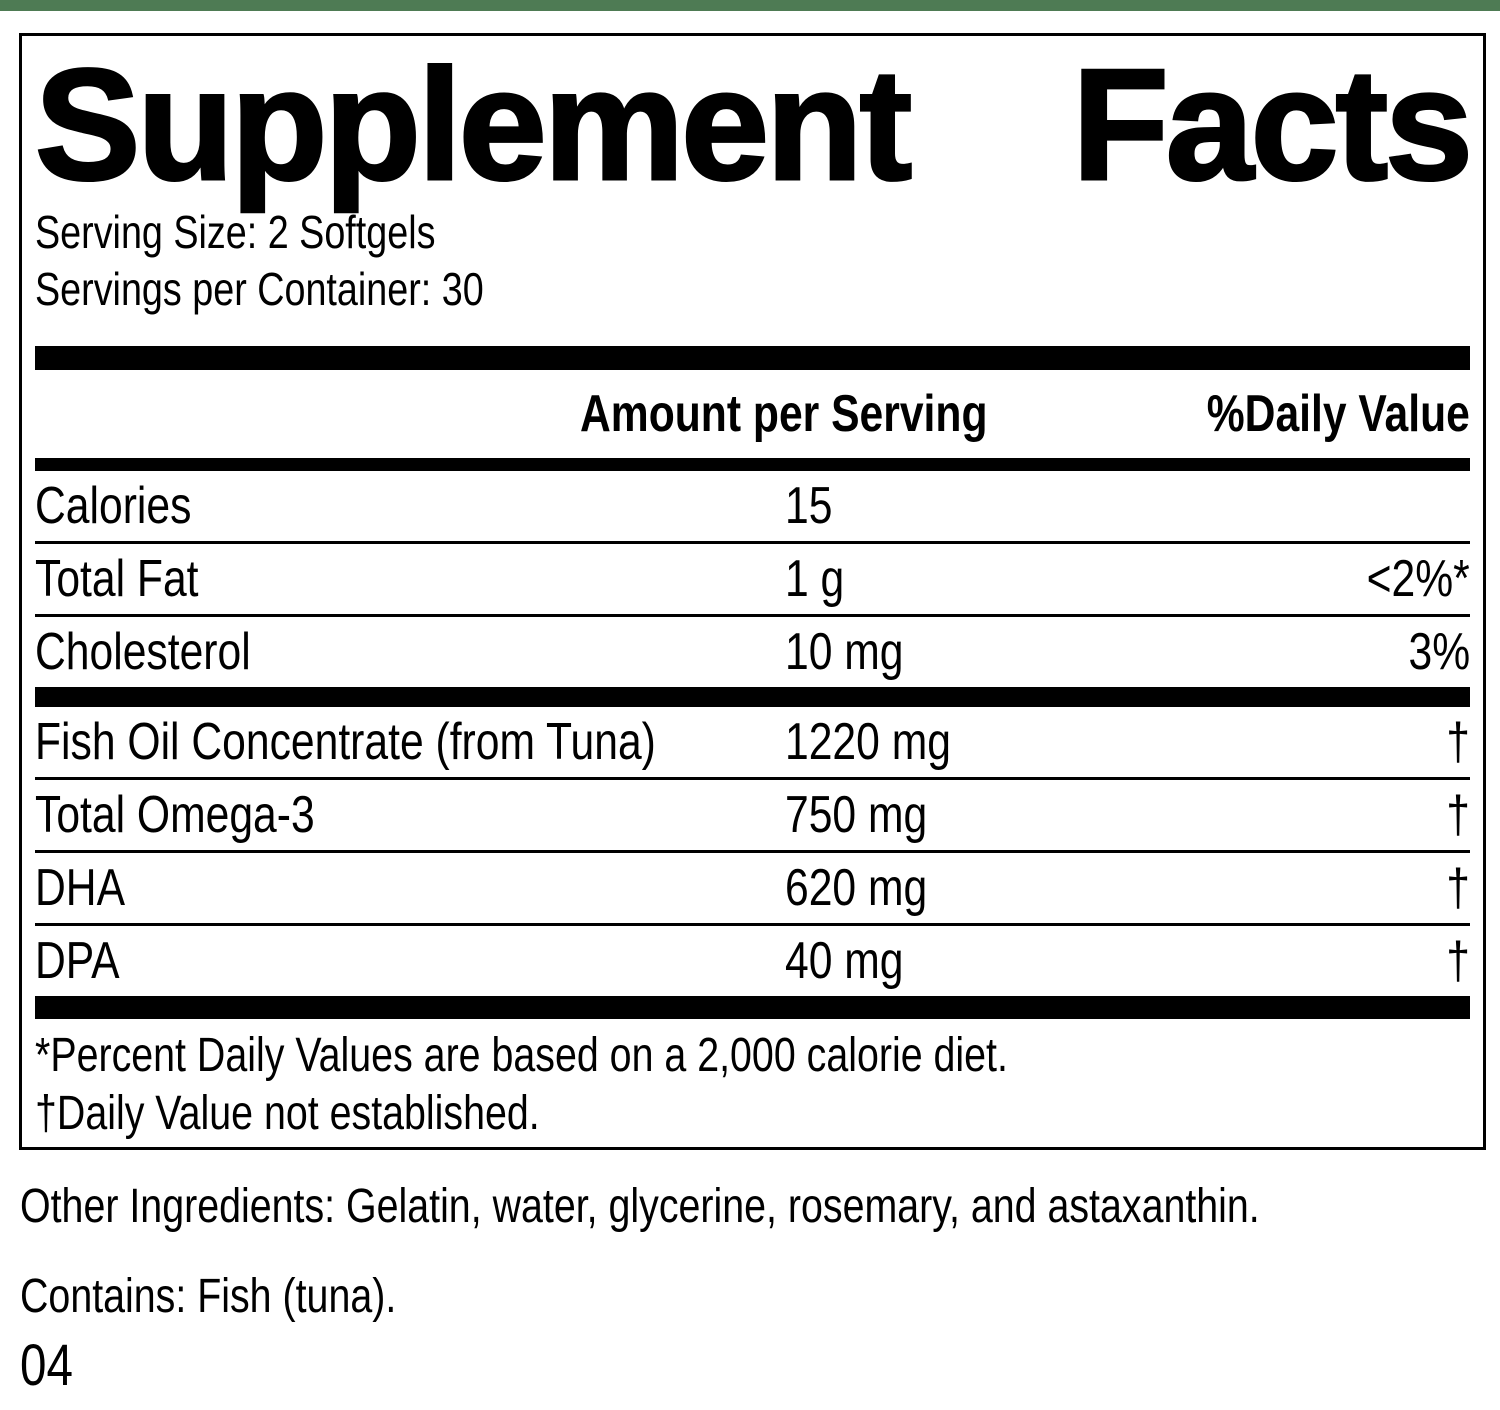 This screenshot has width=1500, height=1410. What do you see at coordinates (345, 742) in the screenshot?
I see `row-label: Fish Oil Concentrate (from Tuna)` at bounding box center [345, 742].